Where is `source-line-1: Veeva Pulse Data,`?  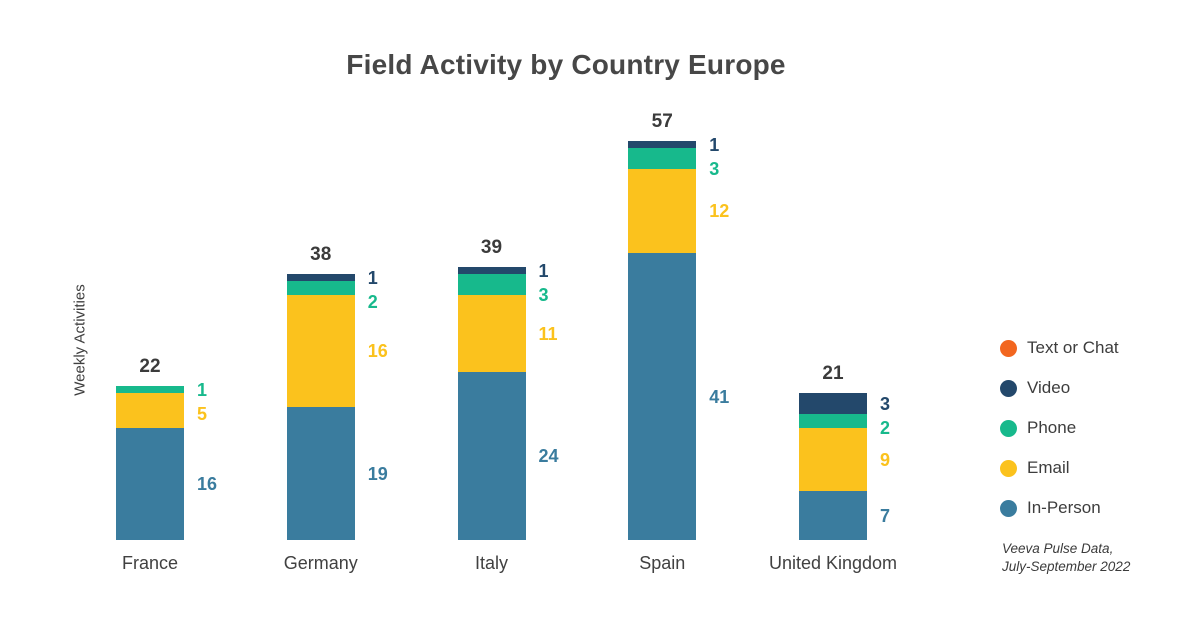 source-line-1: Veeva Pulse Data, is located at coordinates (1058, 548).